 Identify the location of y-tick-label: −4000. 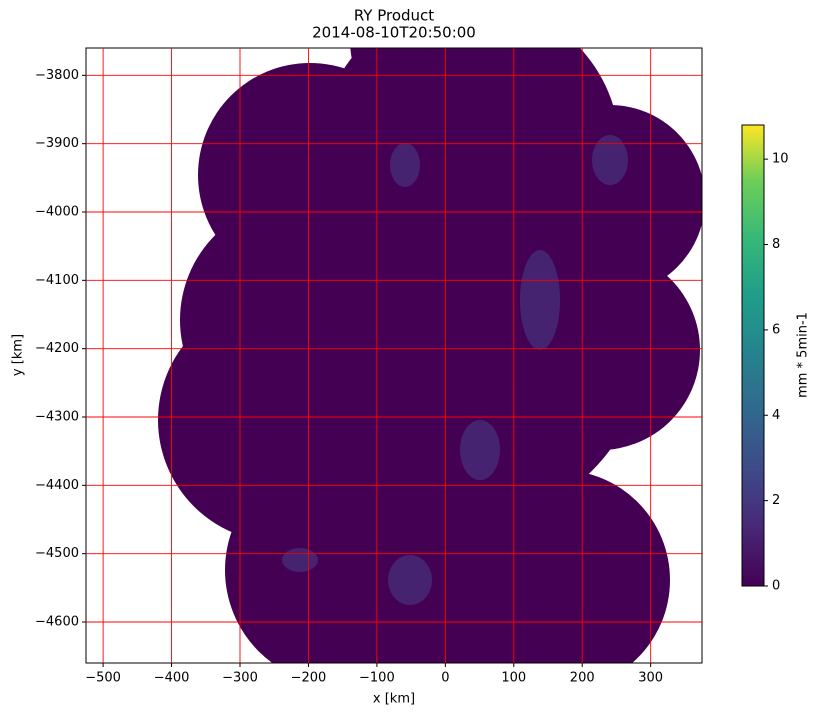
(57, 212).